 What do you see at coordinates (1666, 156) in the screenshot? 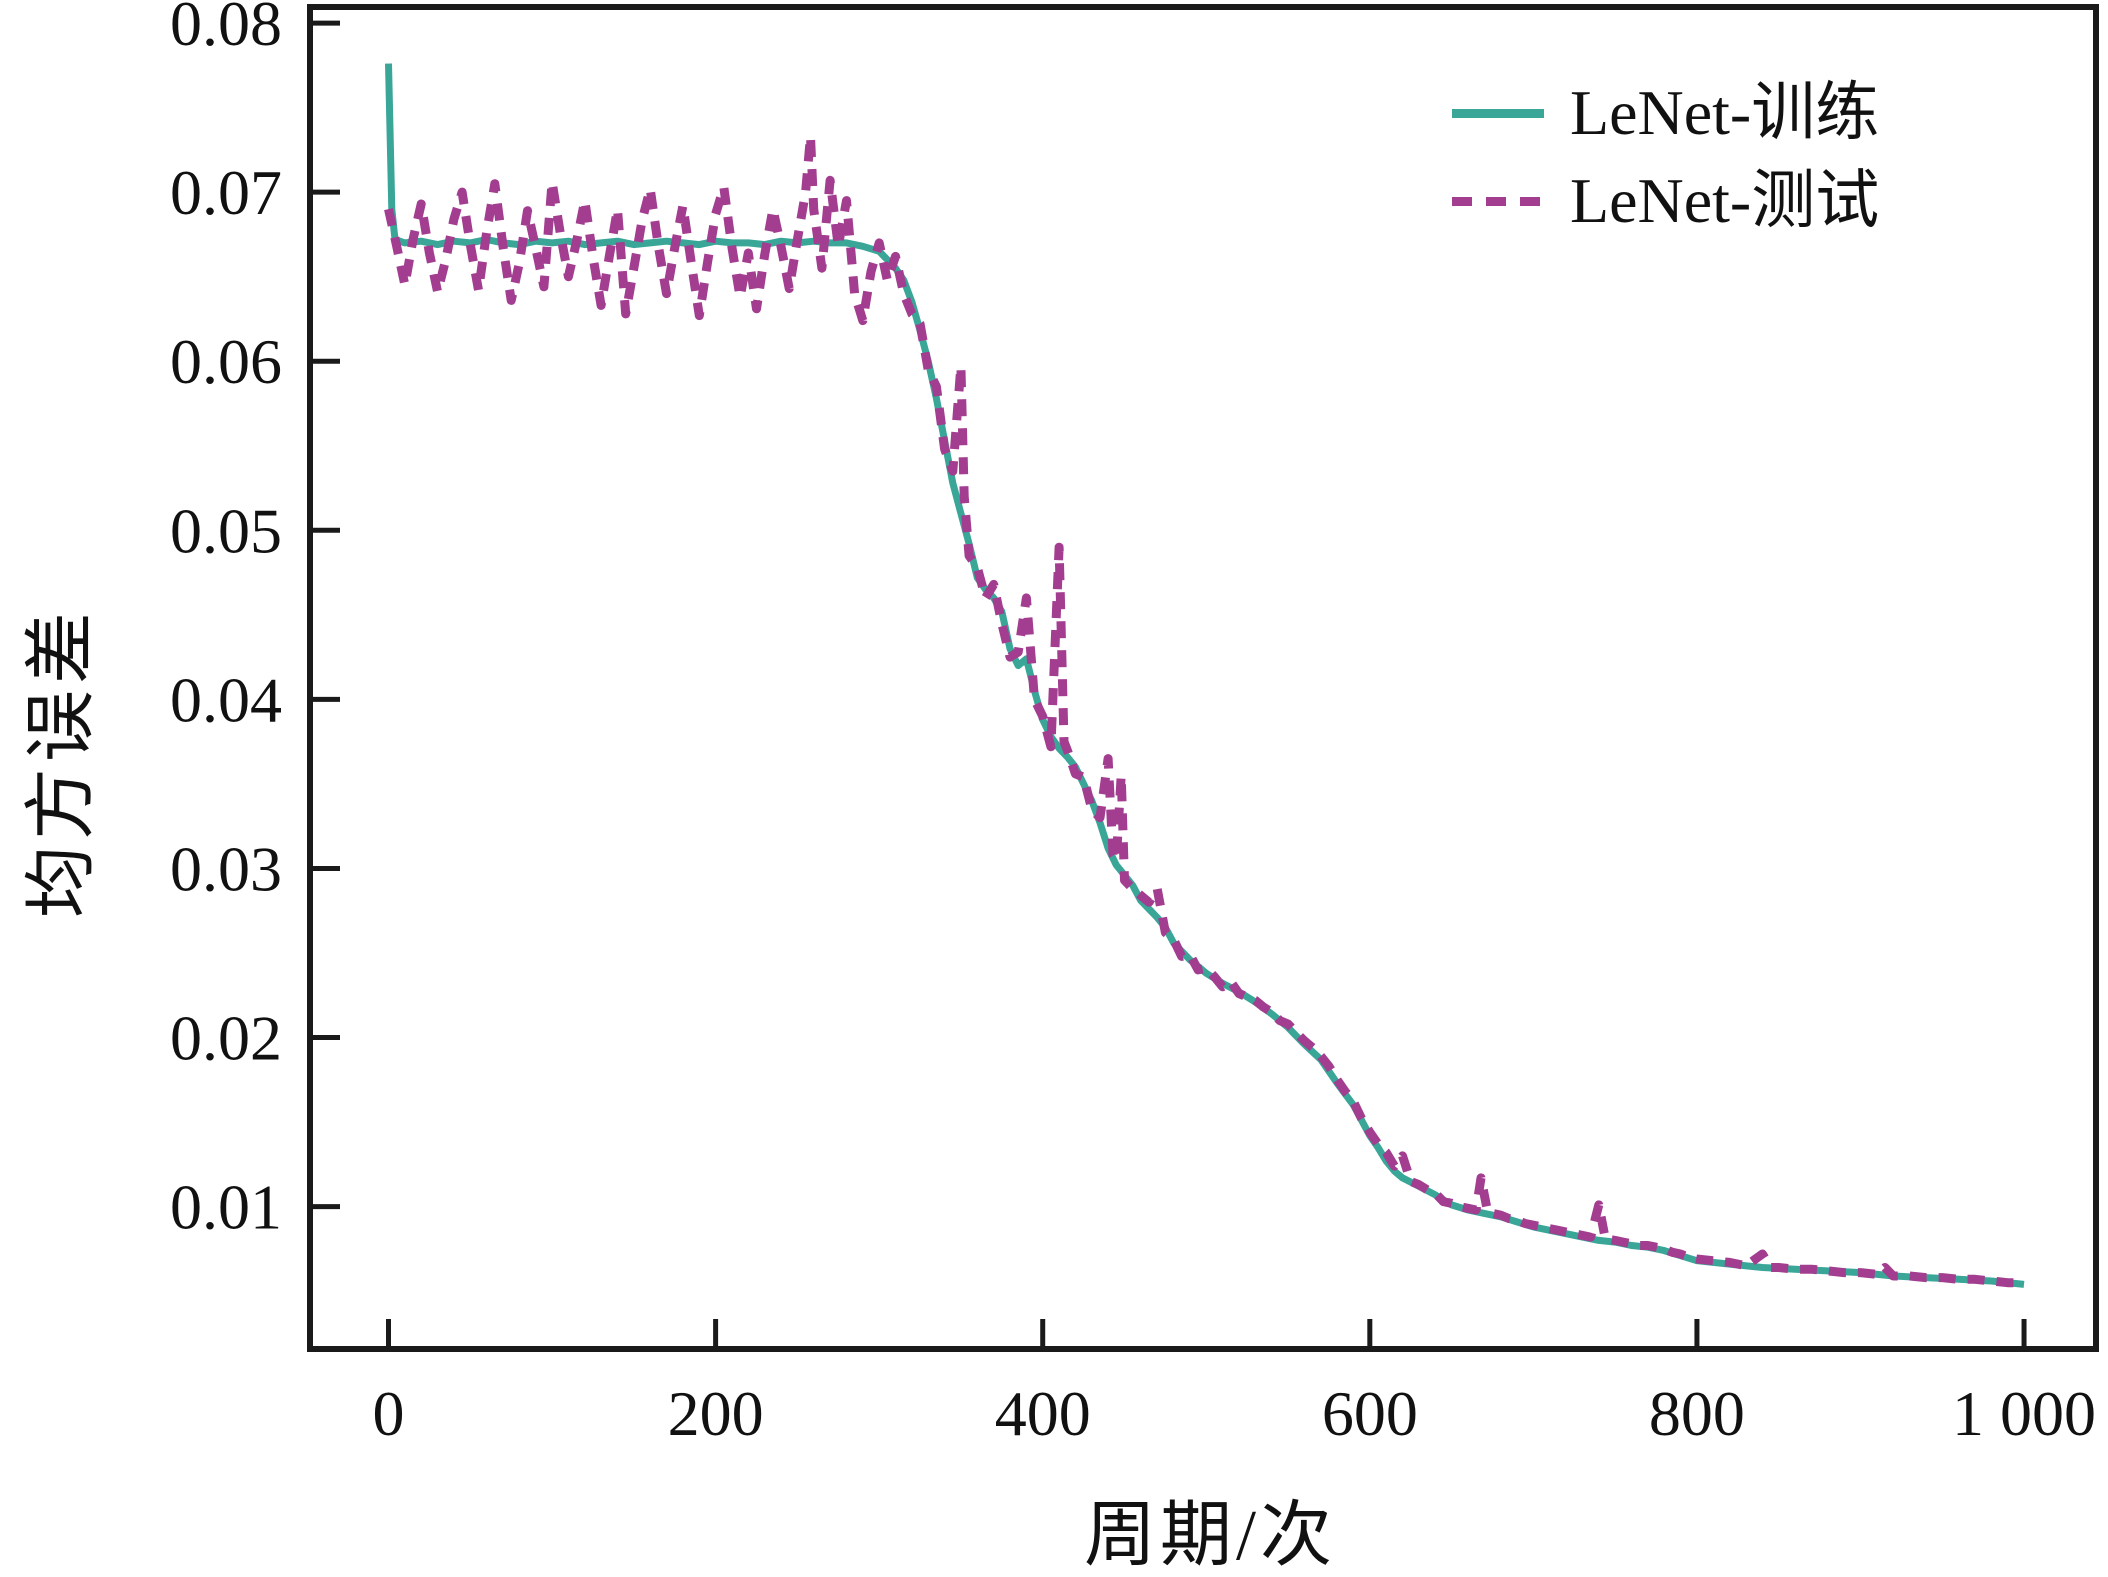
I see `legend: LeNet-训练 LeNet-测试` at bounding box center [1666, 156].